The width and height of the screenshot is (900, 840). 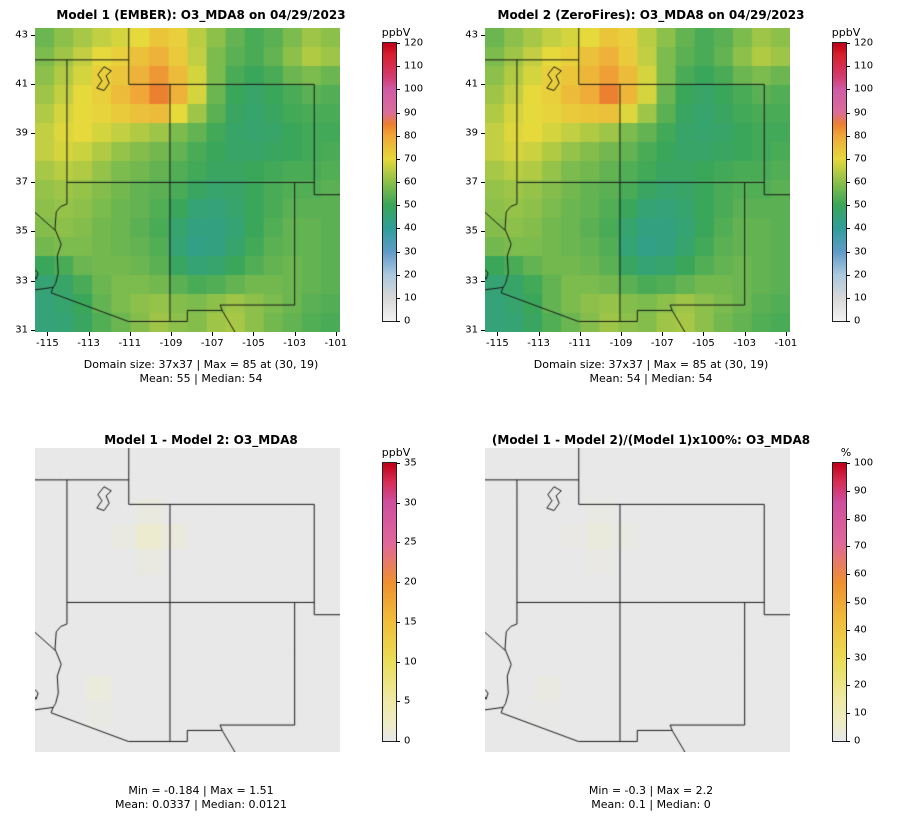 What do you see at coordinates (201, 805) in the screenshot?
I see `stats-line2: Mean: 0.0337 | Median: 0.0121` at bounding box center [201, 805].